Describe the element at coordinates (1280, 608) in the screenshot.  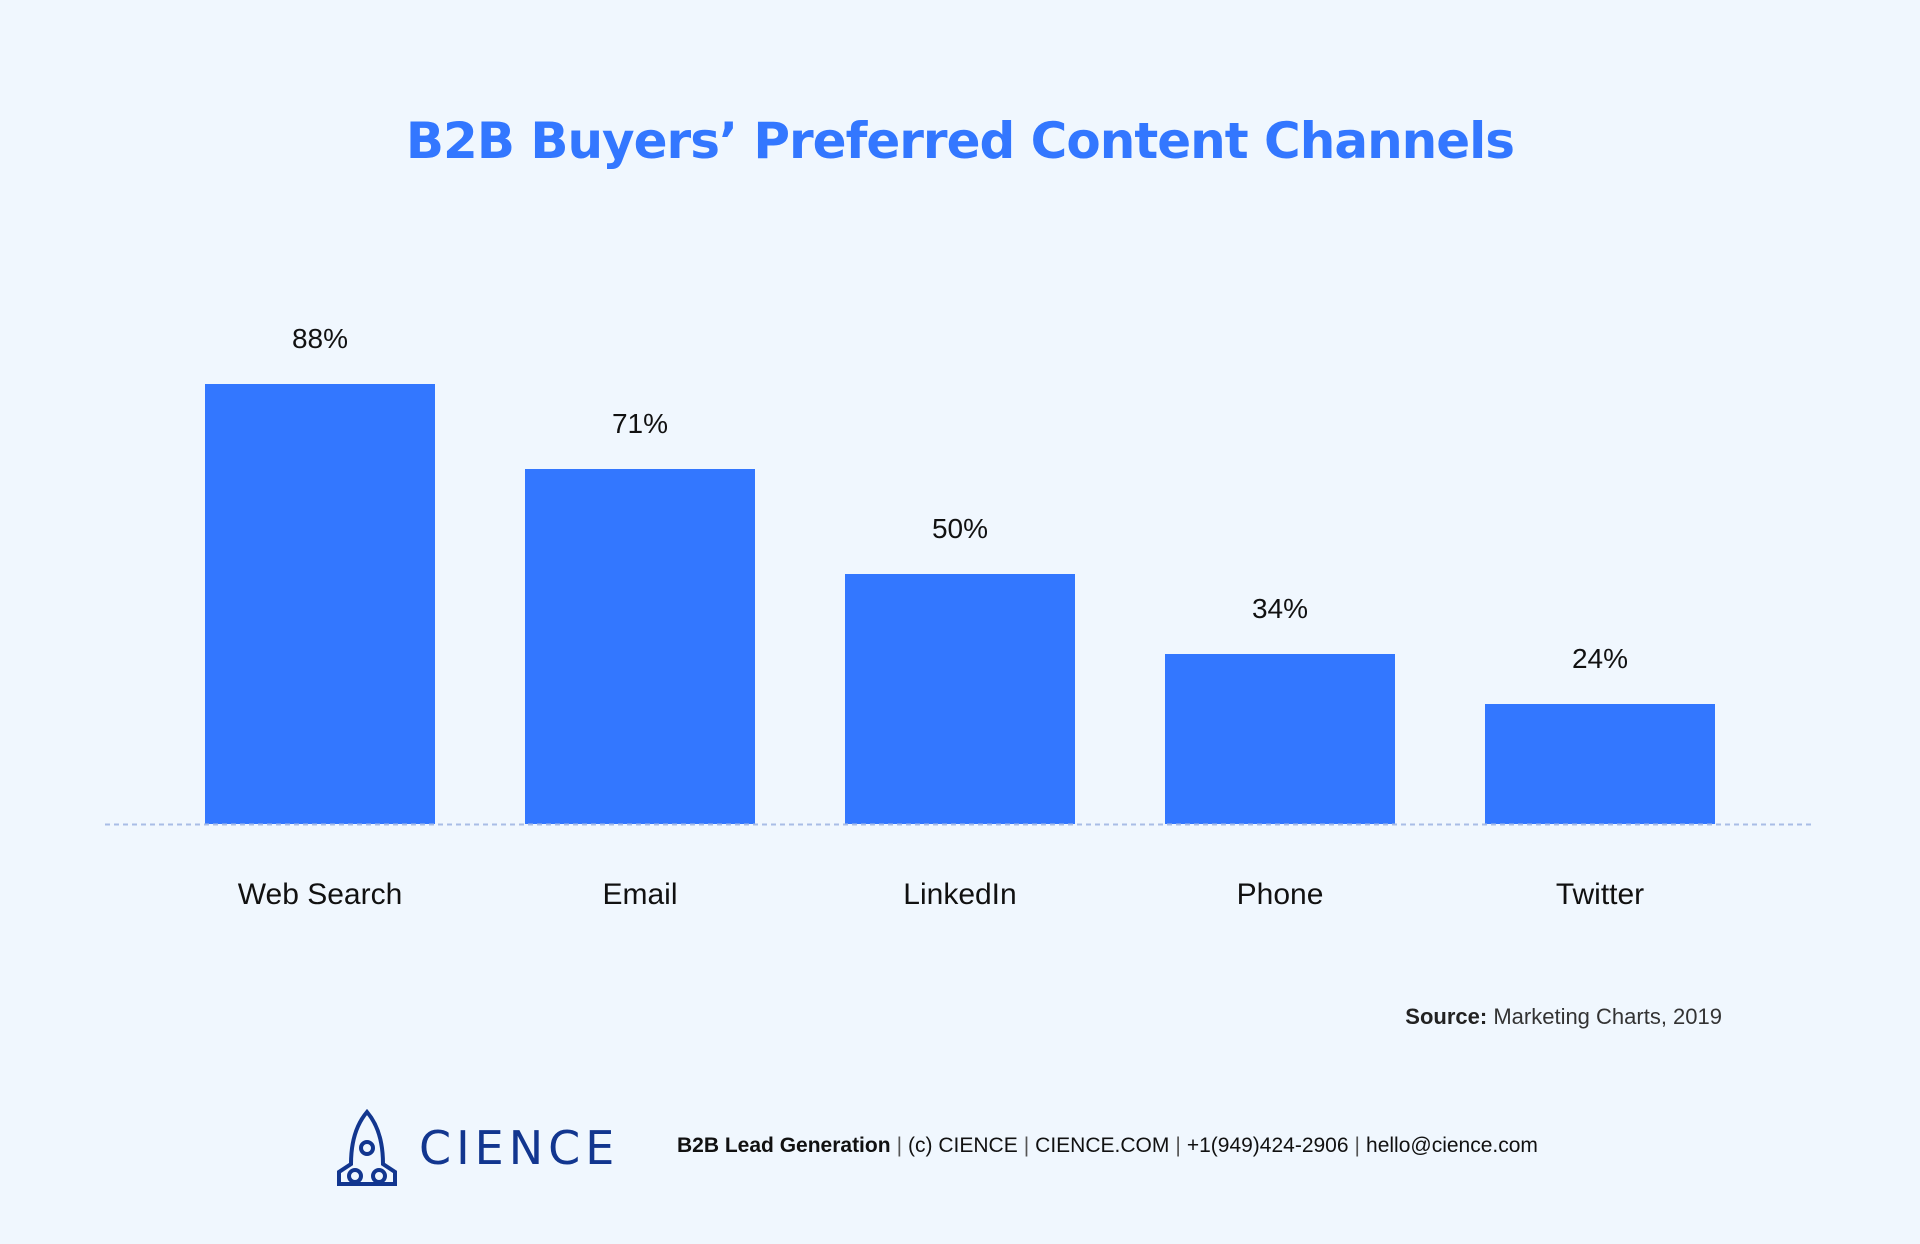
I see `data-label: 34%` at that location.